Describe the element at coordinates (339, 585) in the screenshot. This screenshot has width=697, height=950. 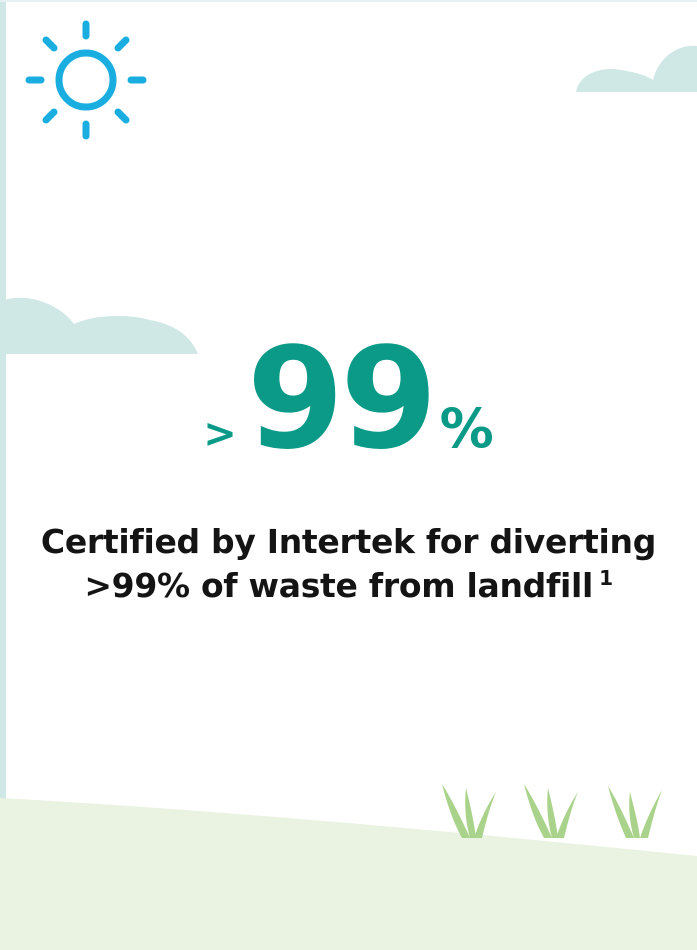
I see `caption-line-2-text: >99% of waste from landfill` at that location.